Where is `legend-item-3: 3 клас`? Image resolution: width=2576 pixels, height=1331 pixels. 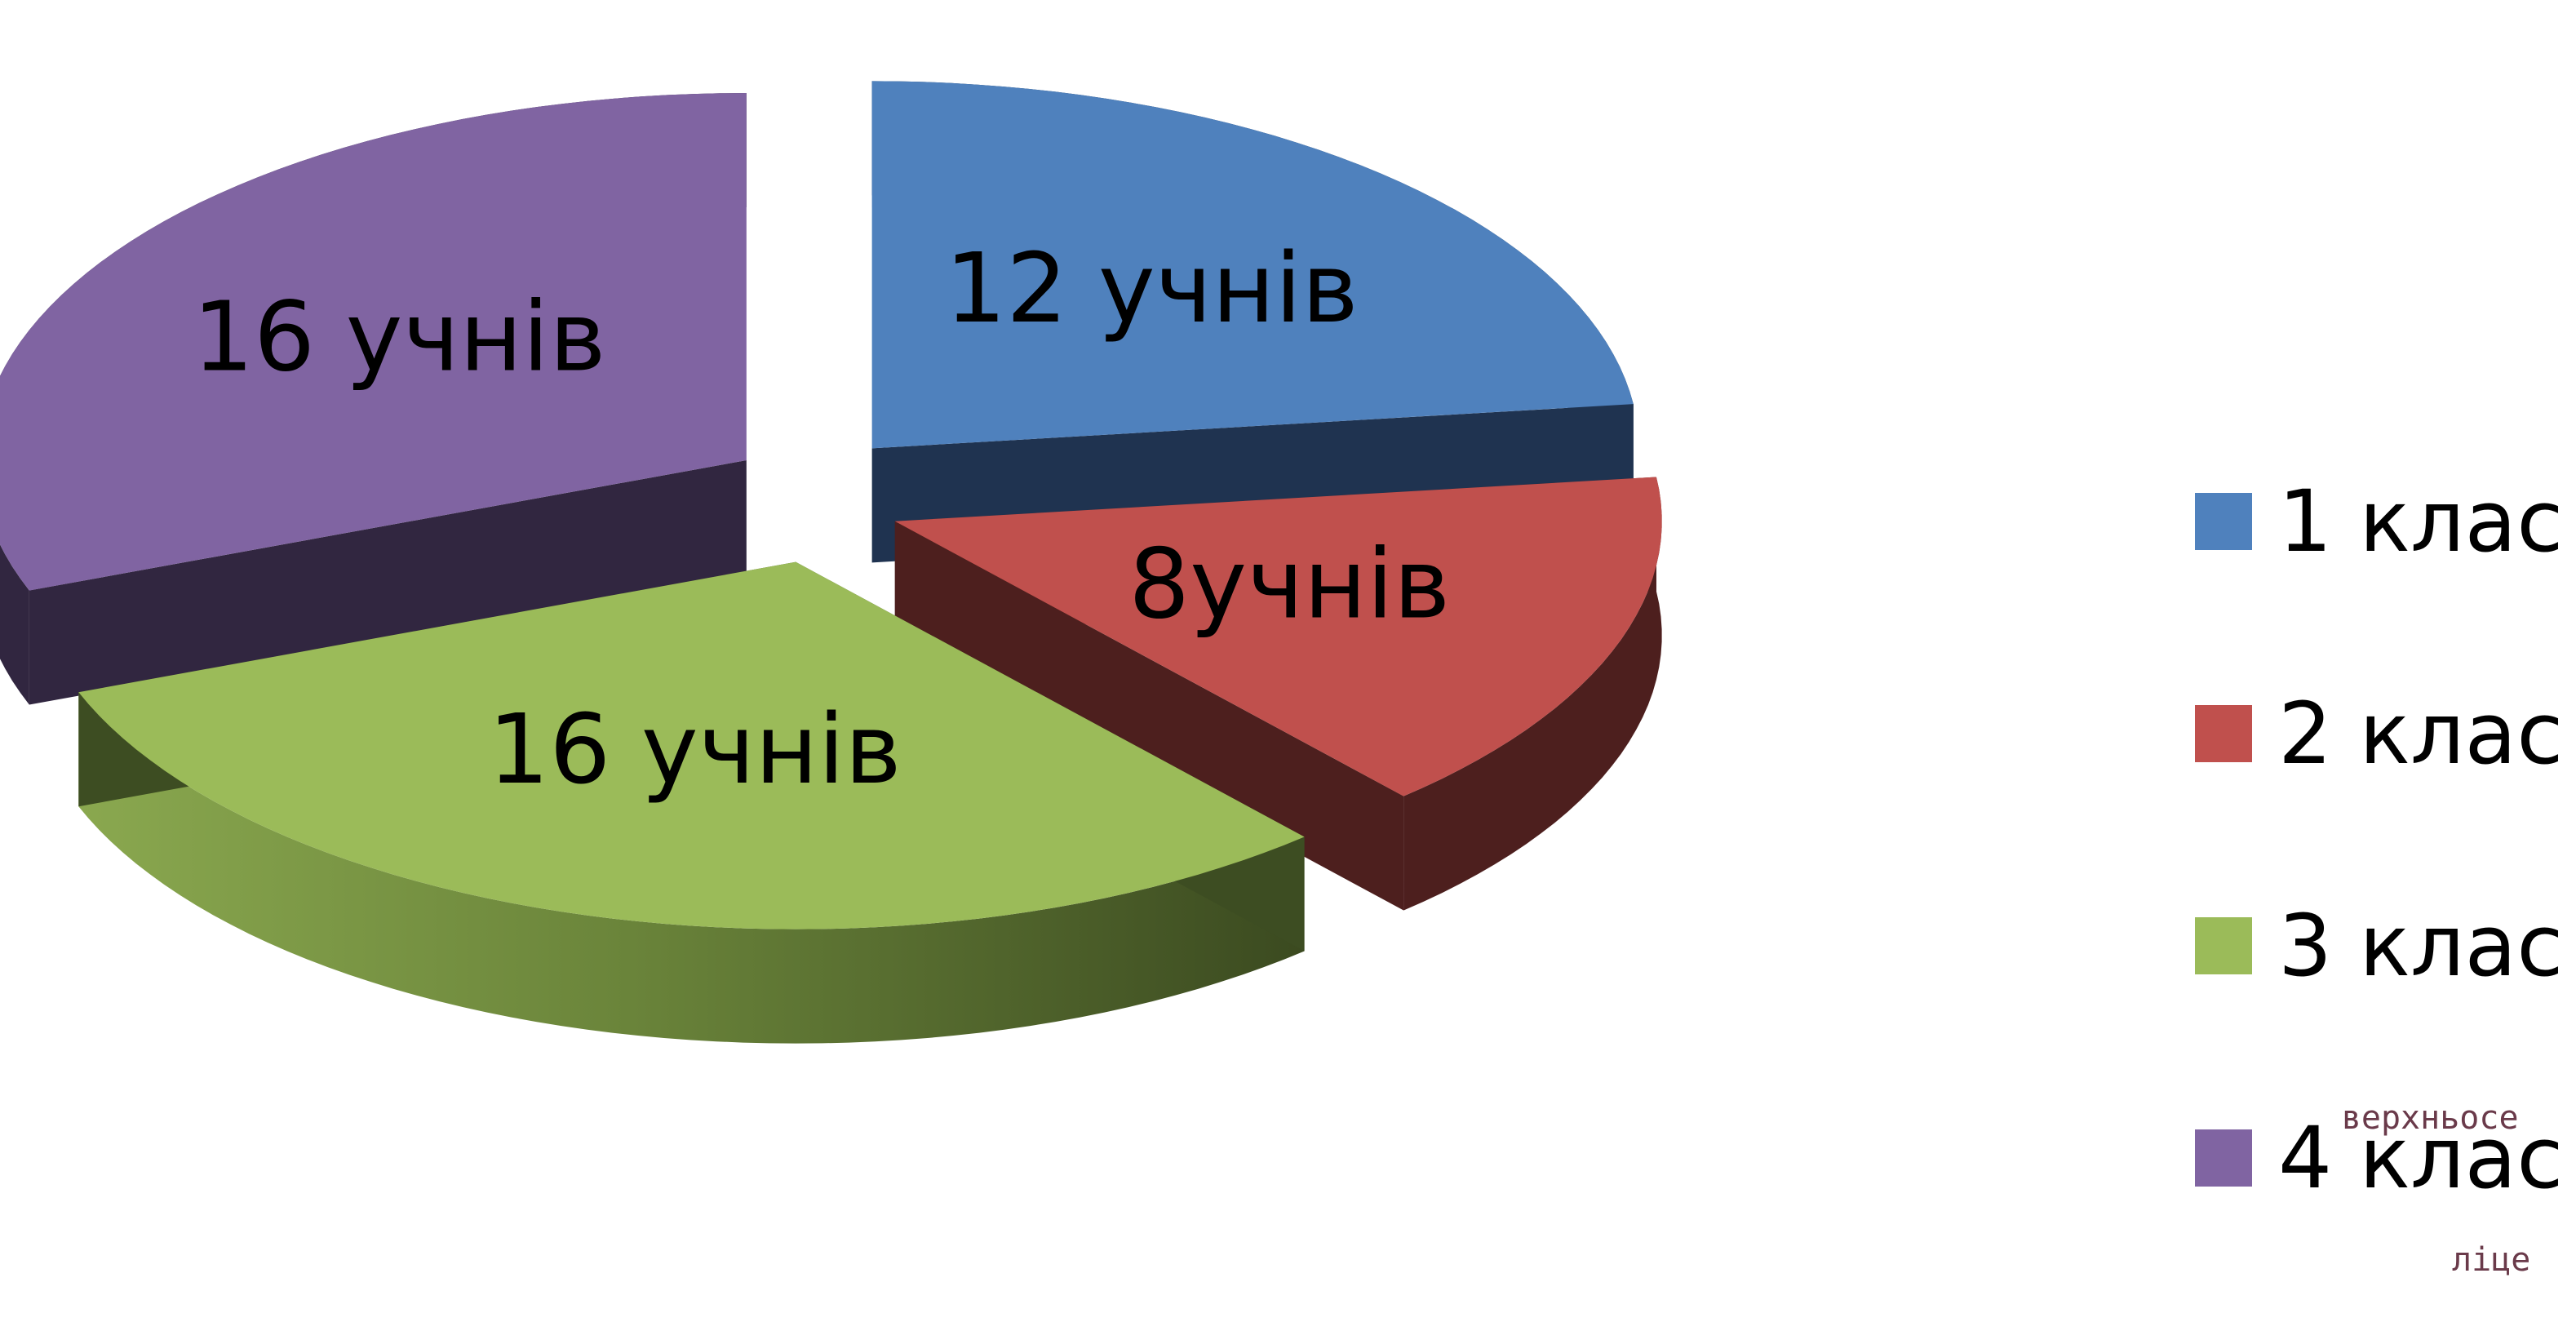
legend-item-3: 3 клас is located at coordinates (2379, 945).